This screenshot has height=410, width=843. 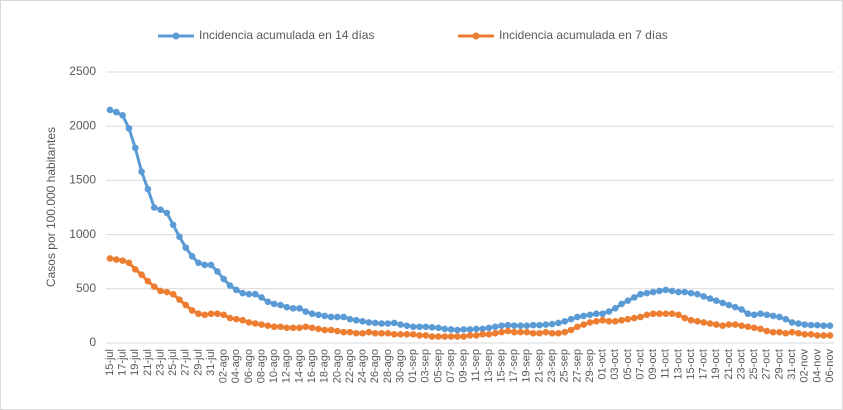 I want to click on x-tick-label: 25-jul, so click(x=173, y=362).